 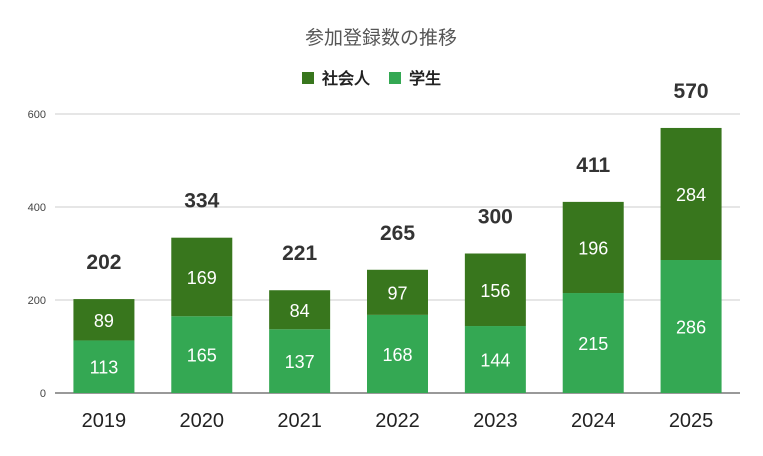 I want to click on segment-value-label: 89, so click(x=104, y=321).